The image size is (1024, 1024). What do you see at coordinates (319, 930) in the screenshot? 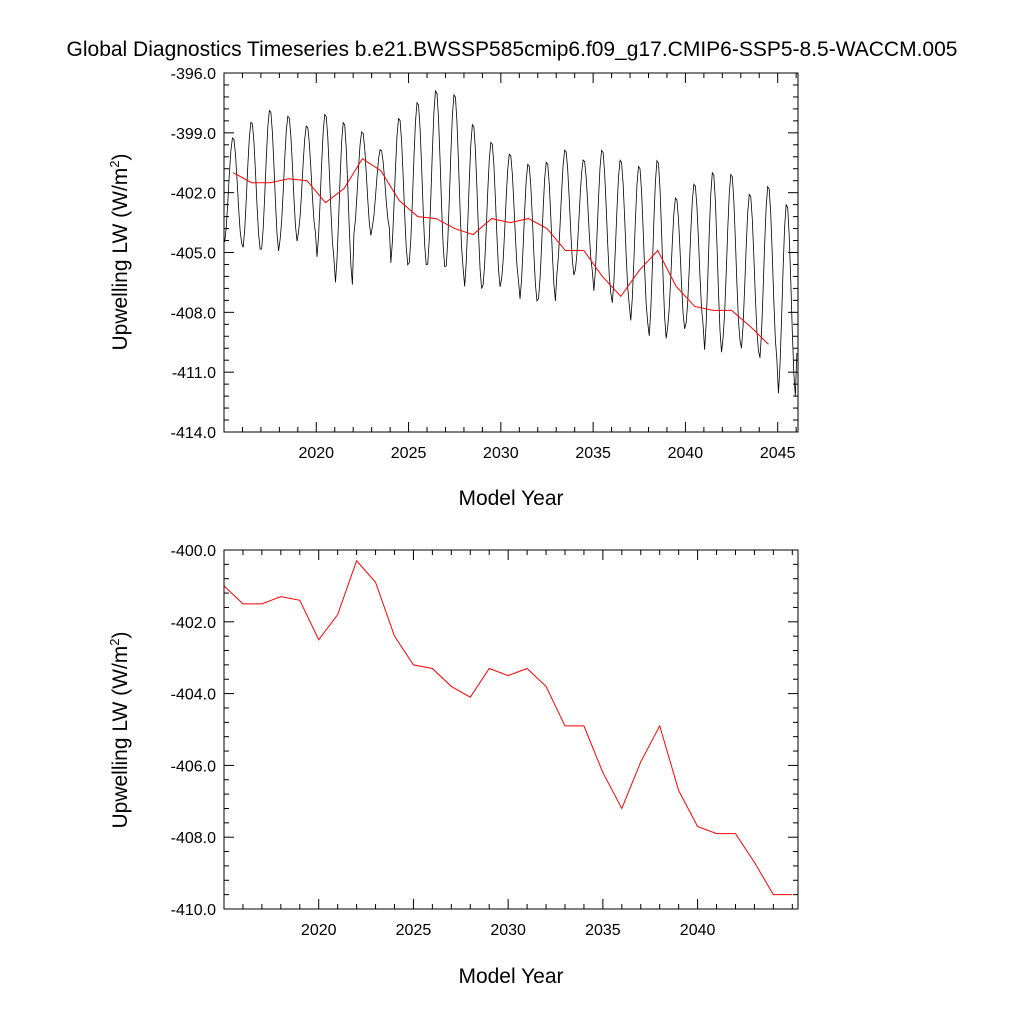
I see `bottom-x-tick-label: 2020` at bounding box center [319, 930].